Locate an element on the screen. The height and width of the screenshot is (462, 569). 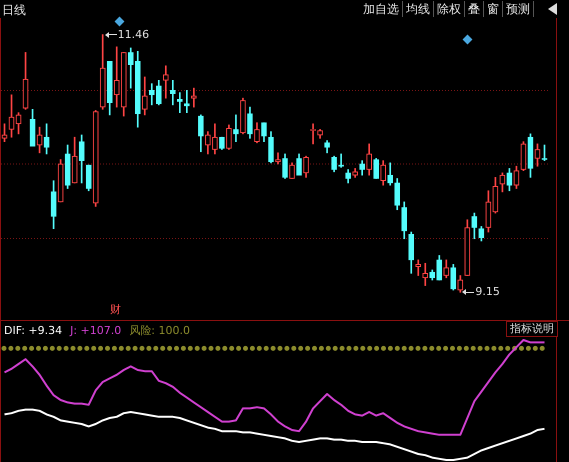
chart-title: 日线 is located at coordinates (14, 10).